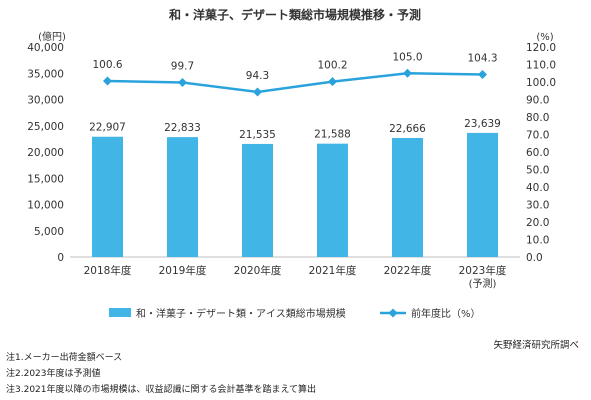 The height and width of the screenshot is (400, 591). I want to click on right-tick-label: 100.0, so click(541, 83).